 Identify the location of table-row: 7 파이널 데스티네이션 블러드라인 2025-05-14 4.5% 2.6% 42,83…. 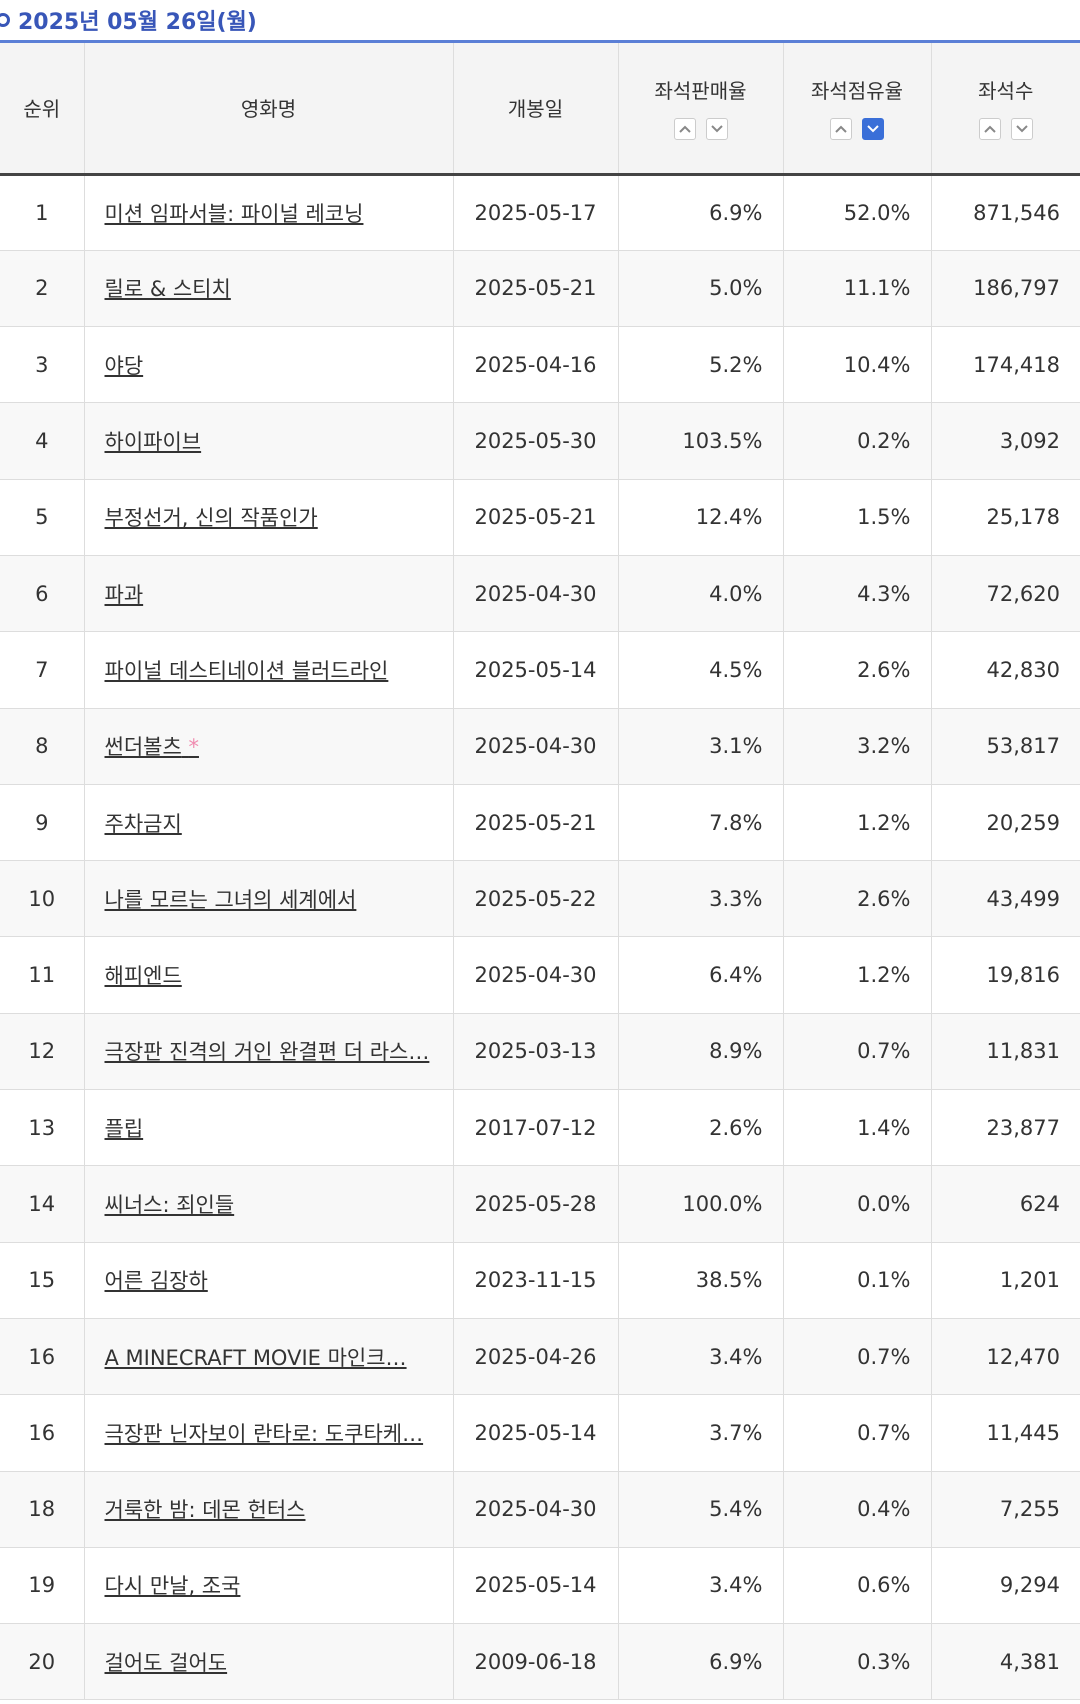
(540, 670).